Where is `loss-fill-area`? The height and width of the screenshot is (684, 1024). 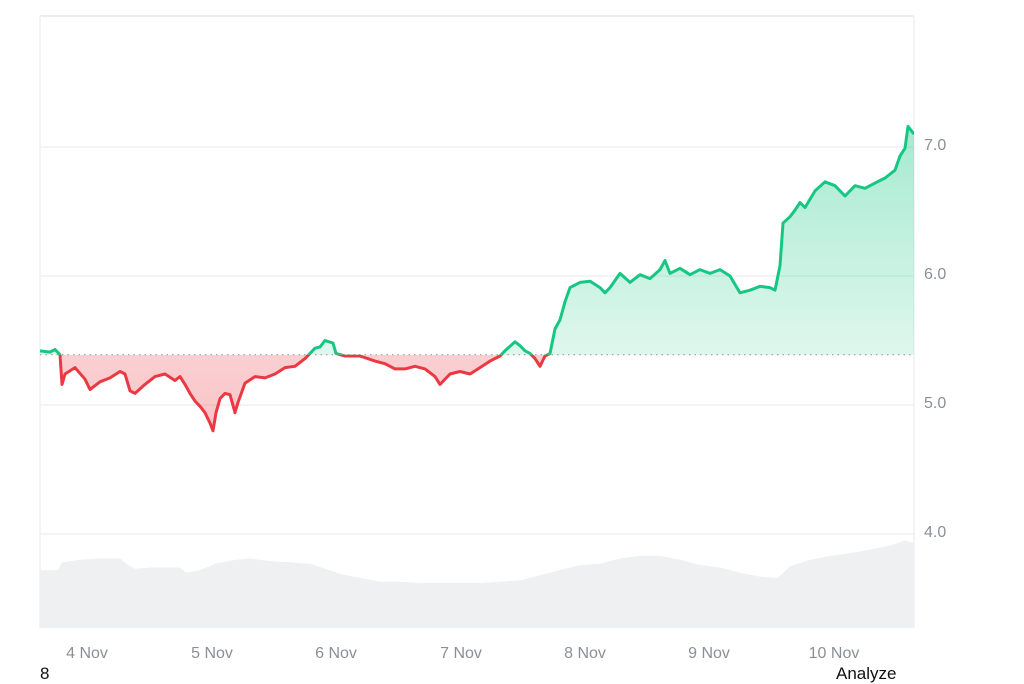 loss-fill-area is located at coordinates (477, 392).